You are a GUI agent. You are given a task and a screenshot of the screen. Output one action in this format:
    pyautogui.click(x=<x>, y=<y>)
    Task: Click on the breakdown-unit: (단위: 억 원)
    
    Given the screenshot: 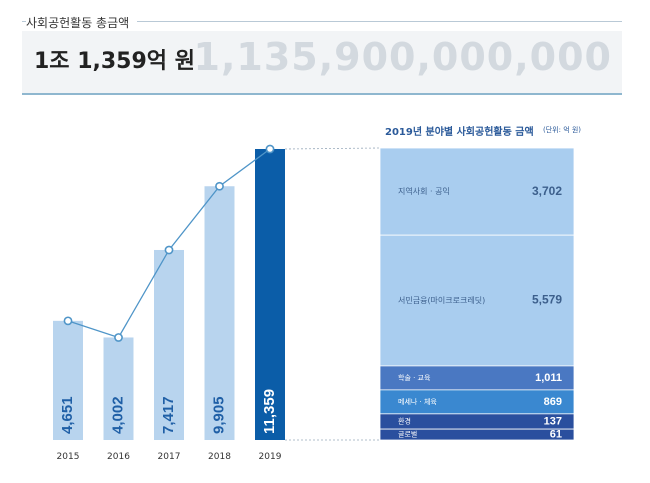 What is the action you would take?
    pyautogui.click(x=562, y=130)
    